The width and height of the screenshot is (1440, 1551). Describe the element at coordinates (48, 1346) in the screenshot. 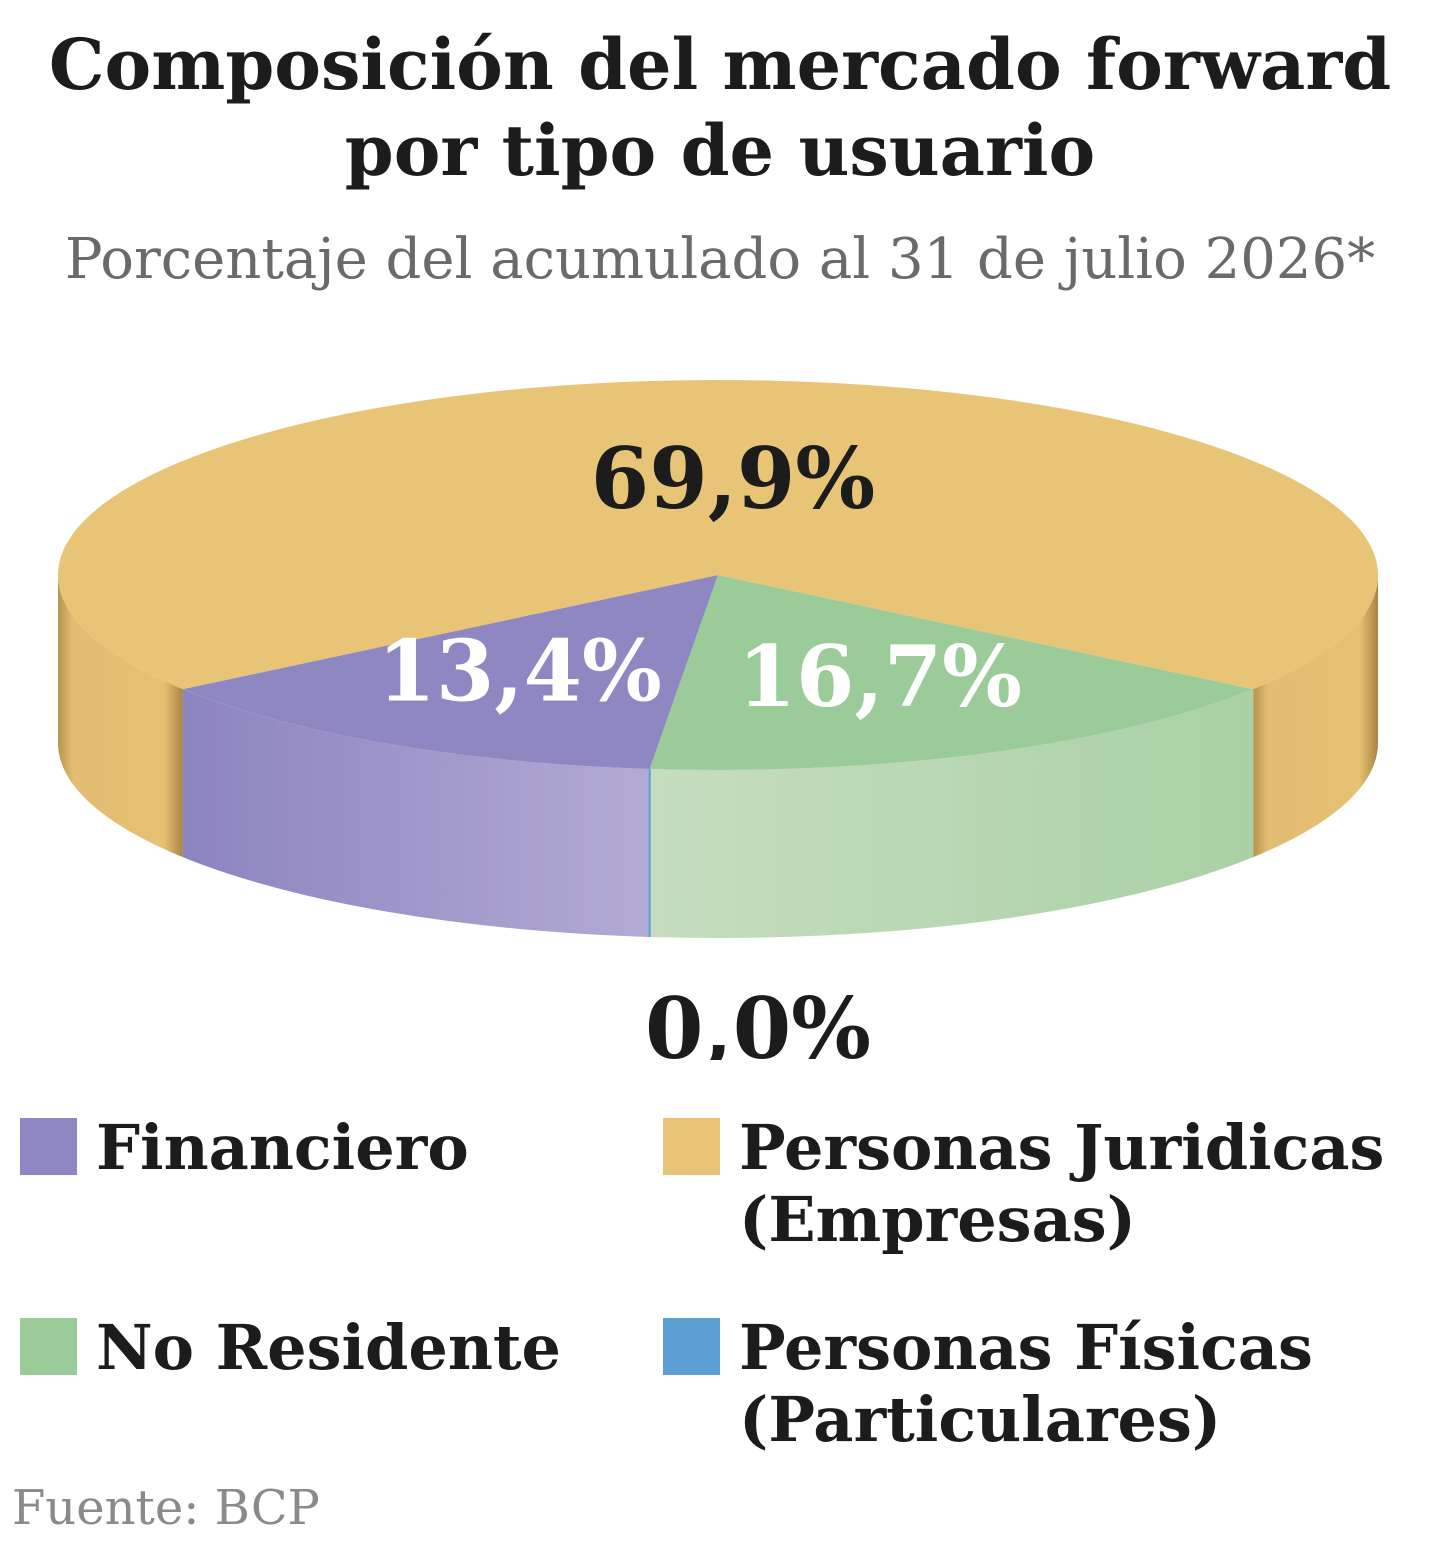

I see `legend-swatch-no-residente` at that location.